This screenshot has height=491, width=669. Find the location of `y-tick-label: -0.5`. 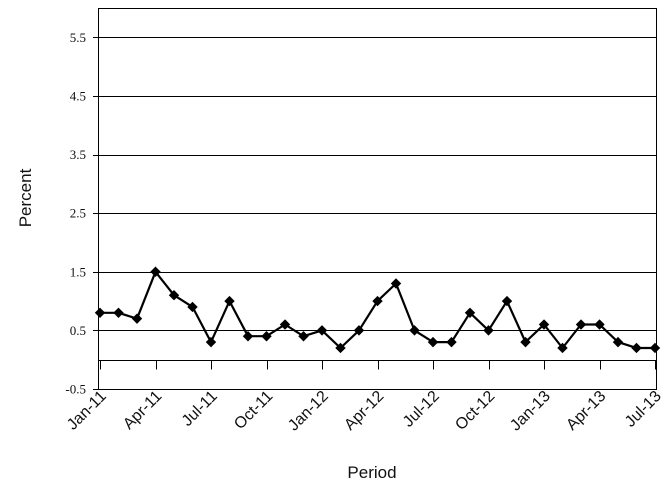

y-tick-label: -0.5 is located at coordinates (75, 389).